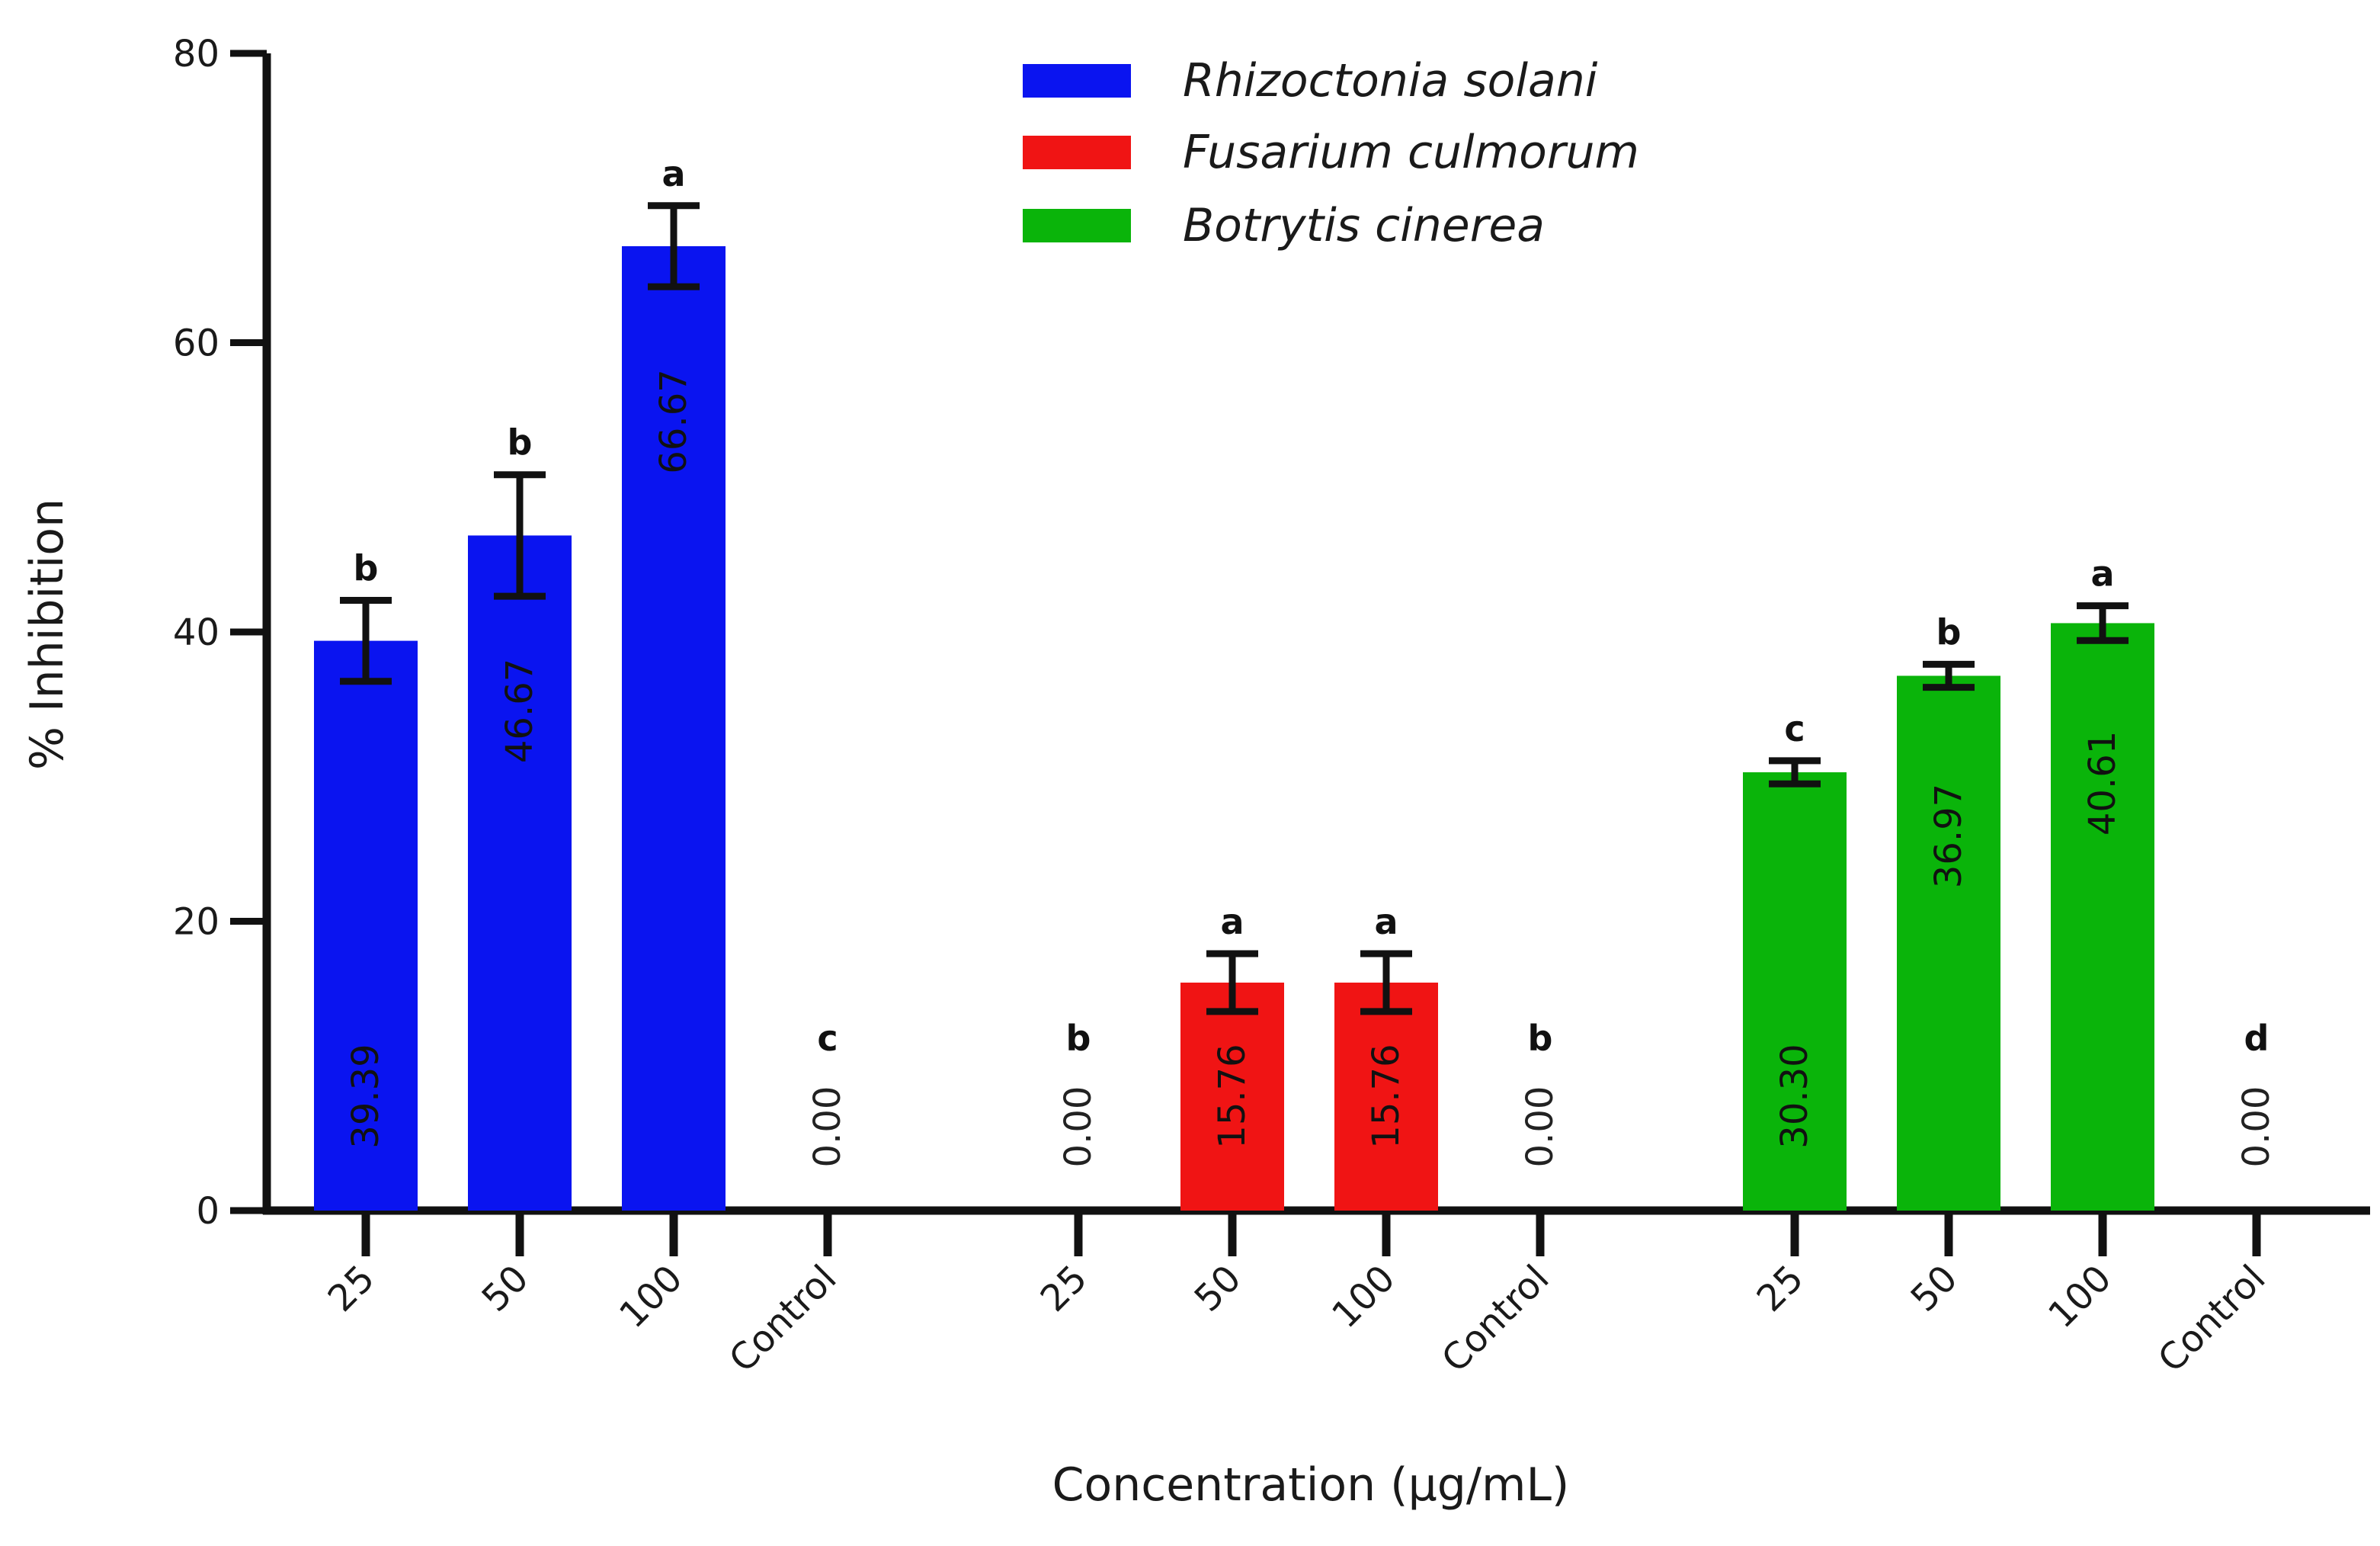 The height and width of the screenshot is (1546, 2380). I want to click on y-tick-label: 0, so click(207, 1211).